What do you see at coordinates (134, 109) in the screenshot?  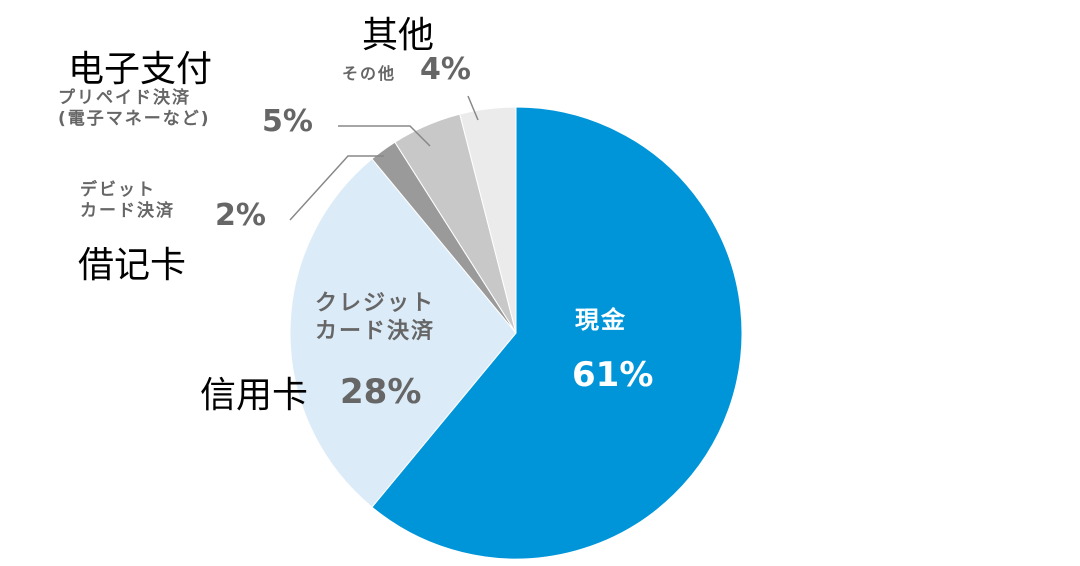 I see `slice-label: プリペイド決済 (電子マネーなど)` at bounding box center [134, 109].